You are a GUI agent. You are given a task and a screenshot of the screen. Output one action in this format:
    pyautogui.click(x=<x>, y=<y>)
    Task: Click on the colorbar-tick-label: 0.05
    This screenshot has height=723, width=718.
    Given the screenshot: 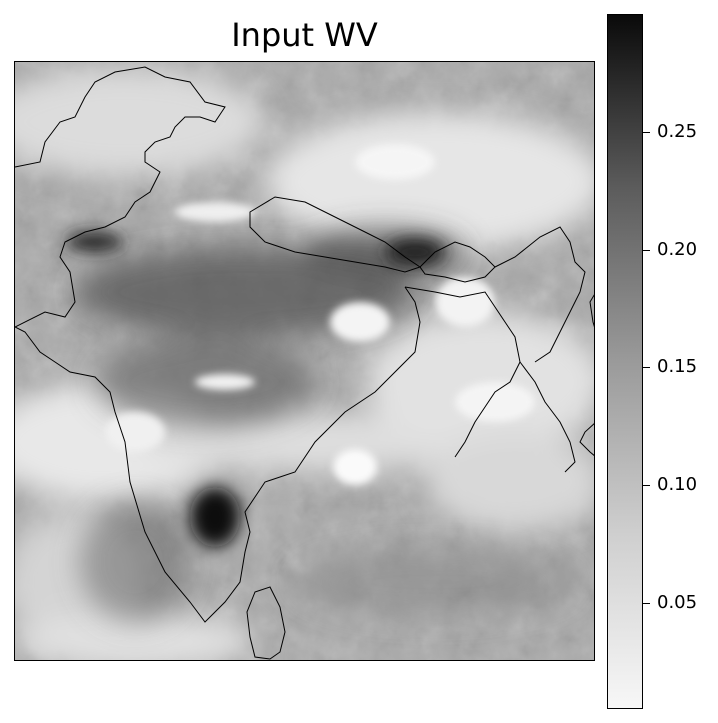 What is the action you would take?
    pyautogui.click(x=677, y=602)
    